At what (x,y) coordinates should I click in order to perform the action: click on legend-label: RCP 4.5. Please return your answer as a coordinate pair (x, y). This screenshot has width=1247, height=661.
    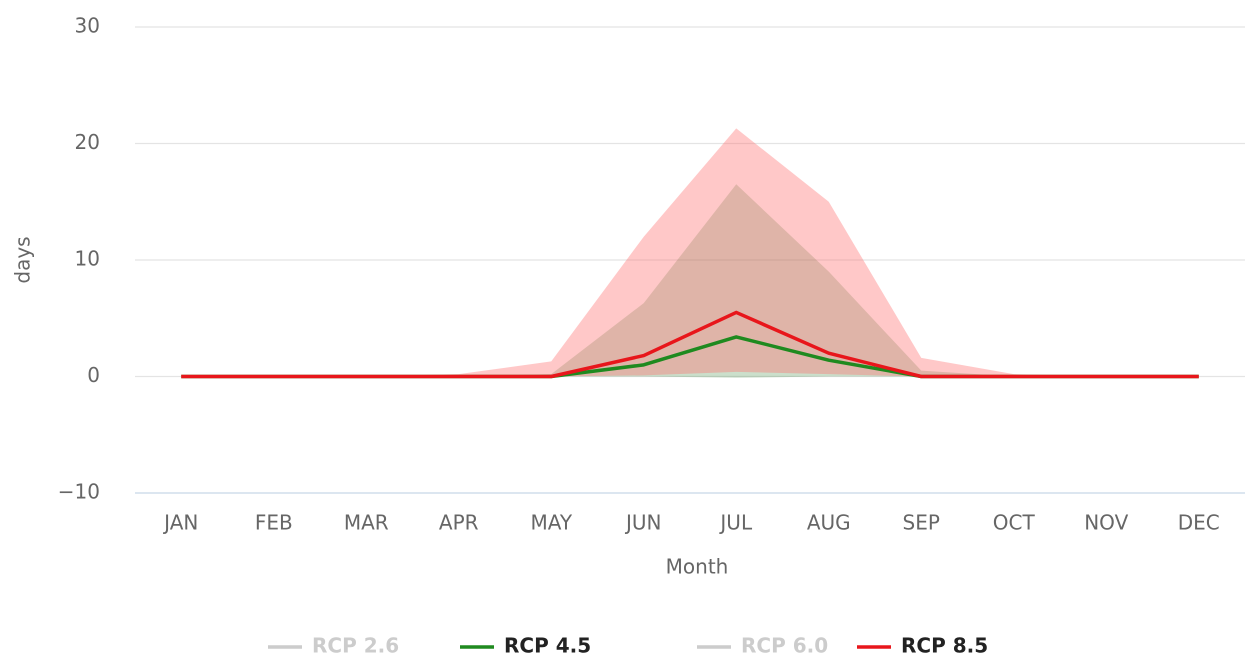
    Looking at the image, I should click on (547, 646).